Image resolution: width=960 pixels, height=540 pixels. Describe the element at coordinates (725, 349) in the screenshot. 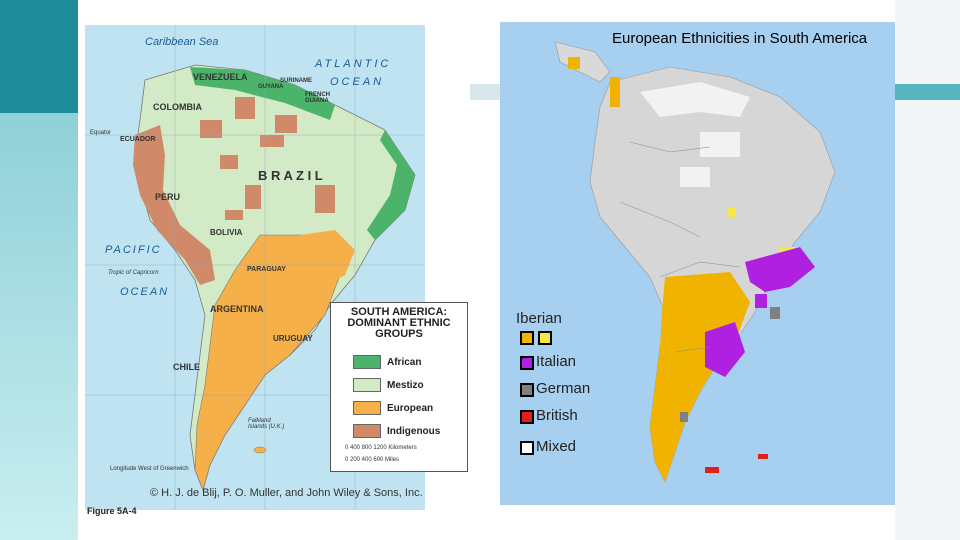

I see `italian-region-argentina` at that location.